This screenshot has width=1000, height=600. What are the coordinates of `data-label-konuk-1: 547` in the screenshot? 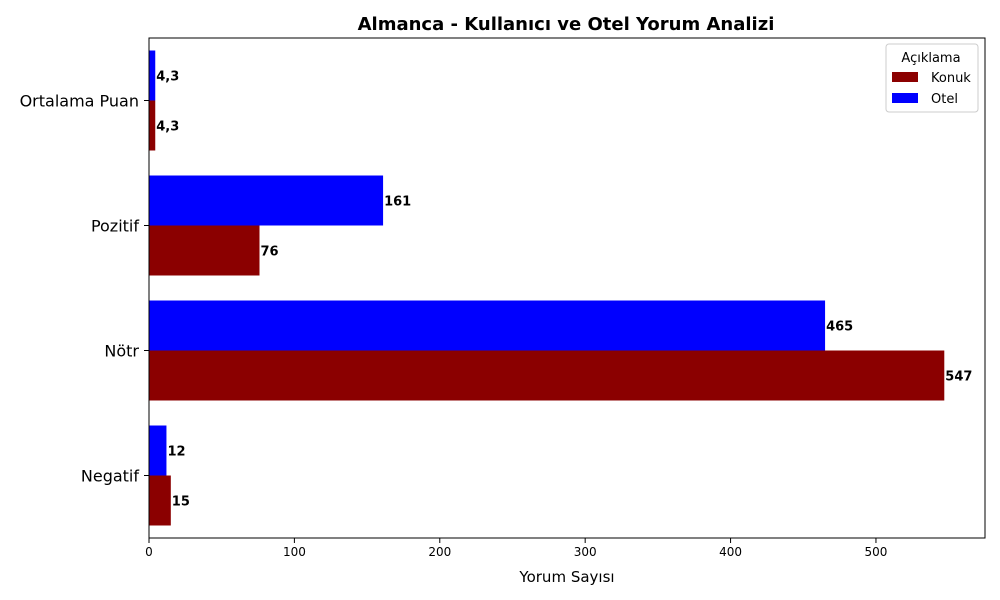 It's located at (958, 377).